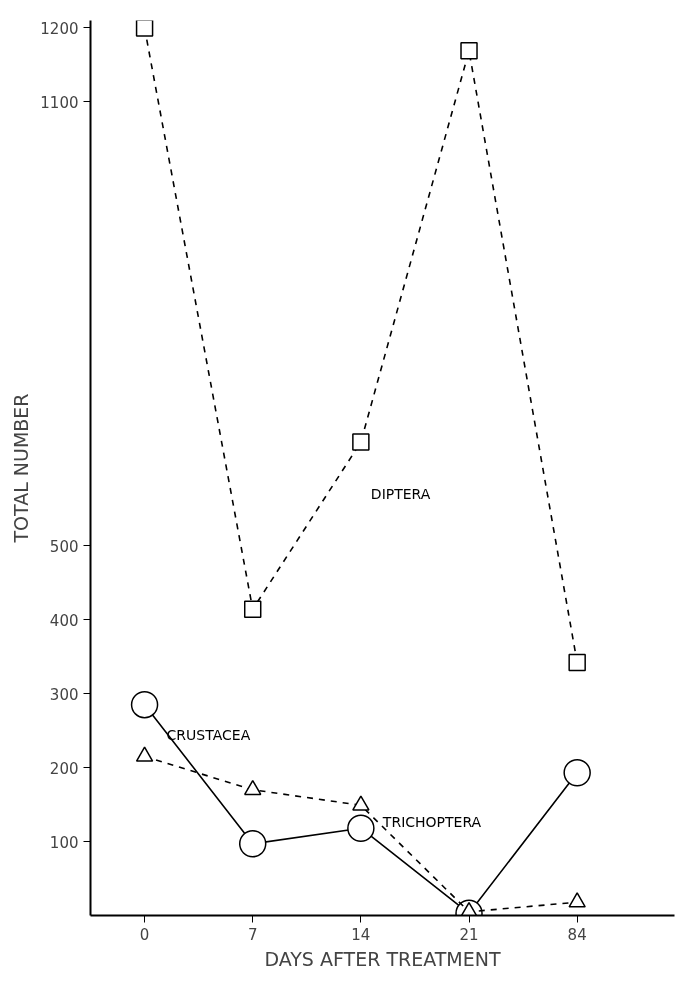  Describe the element at coordinates (382, 958) in the screenshot. I see `x-axis-title: DAYS AFTER TREATMENT` at that location.